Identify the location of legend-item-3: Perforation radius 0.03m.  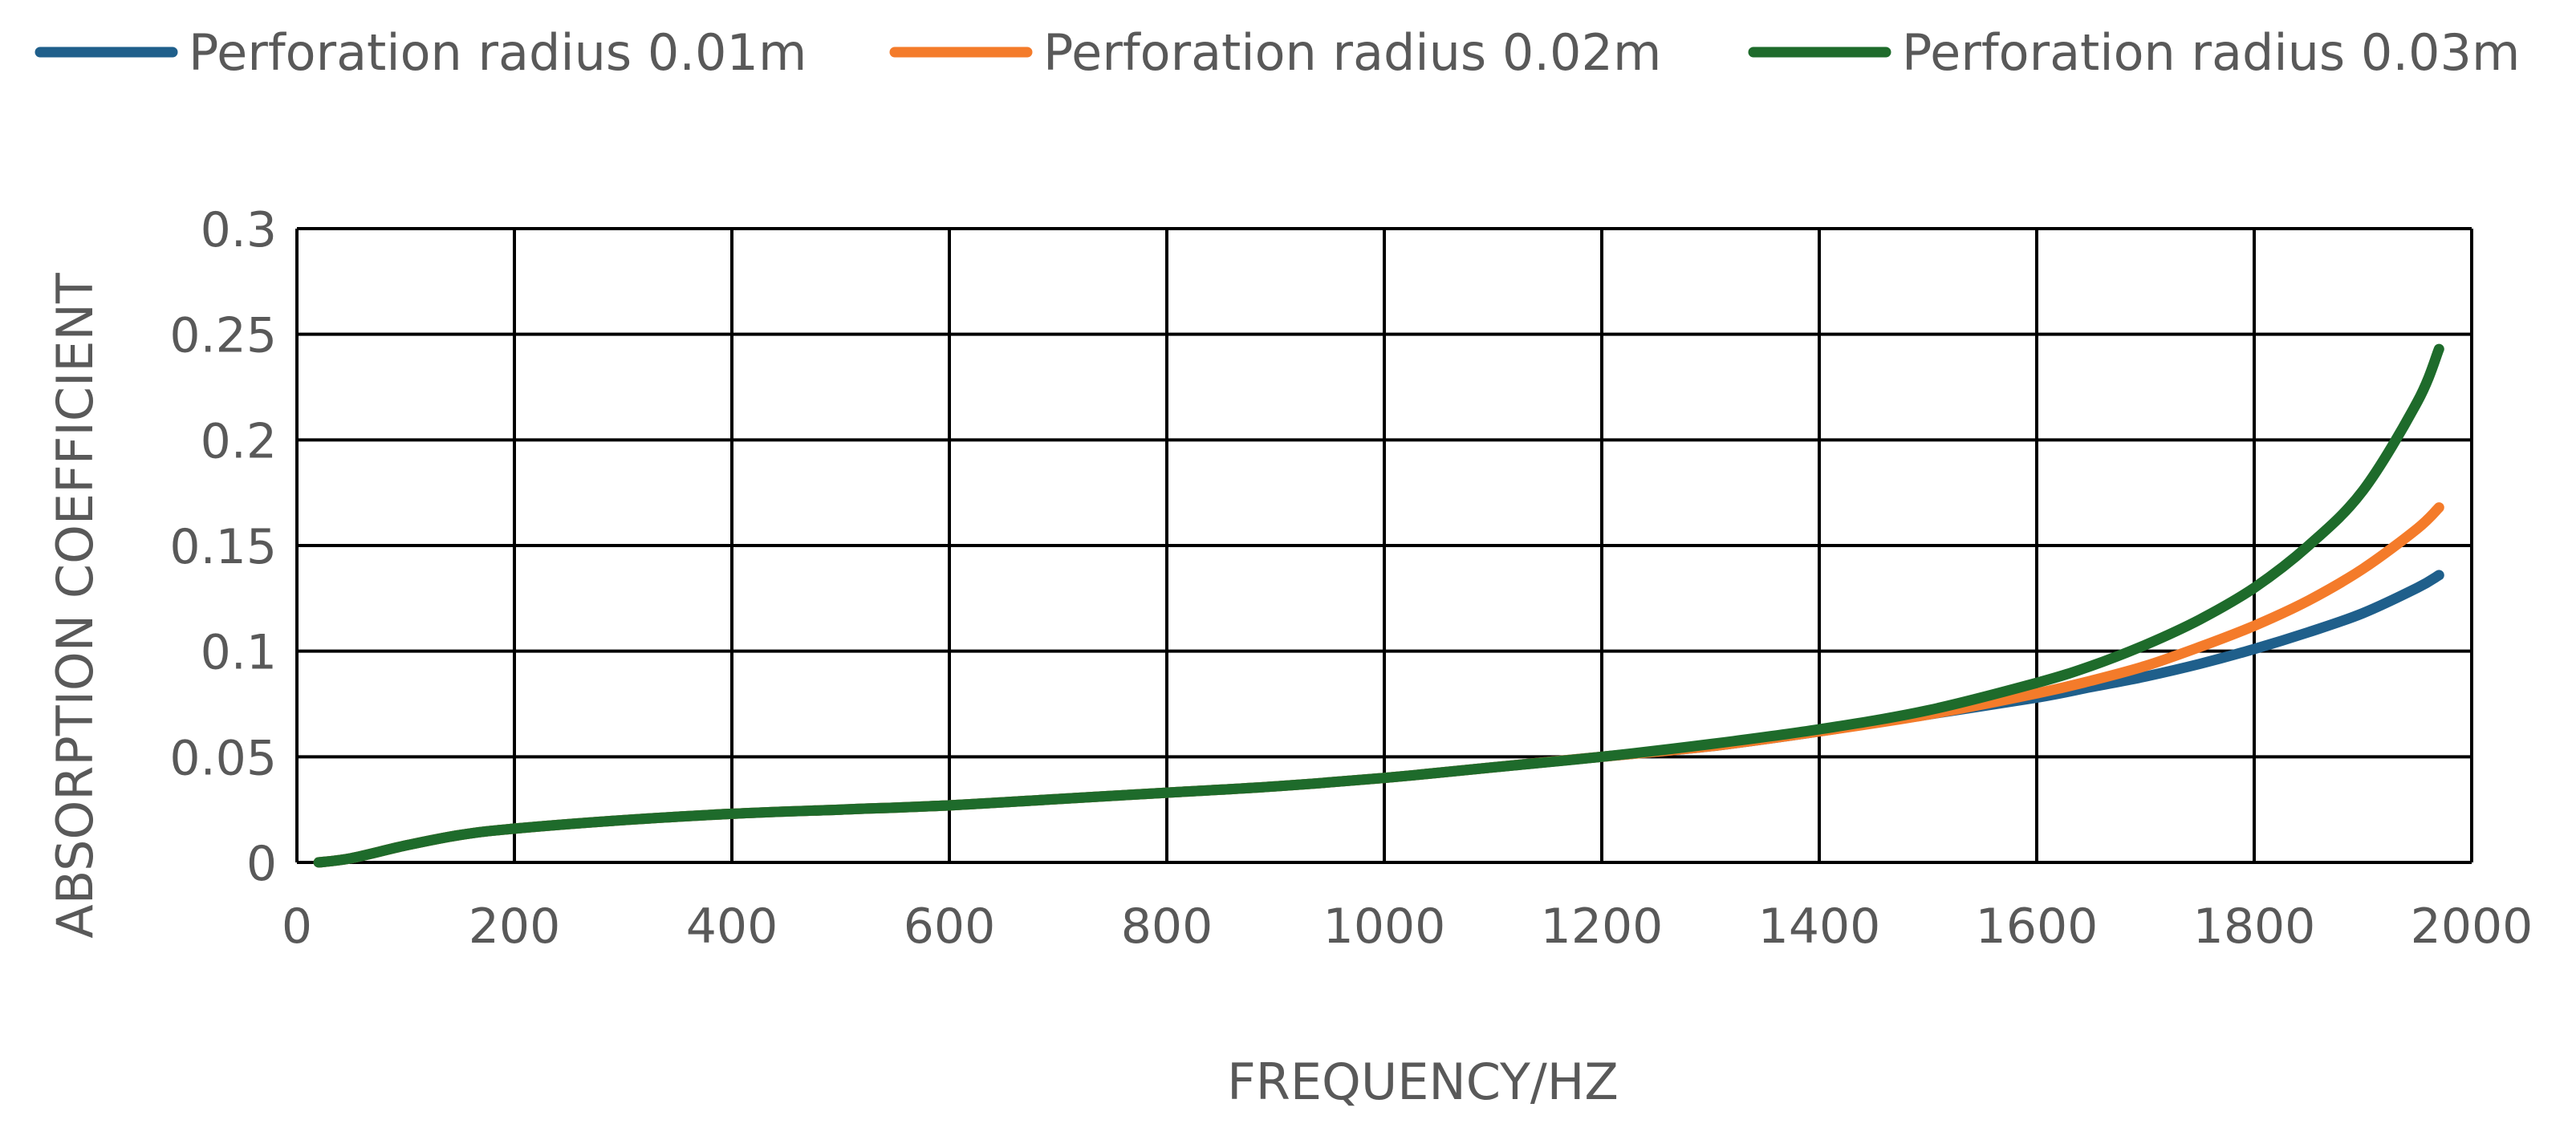
(2134, 52).